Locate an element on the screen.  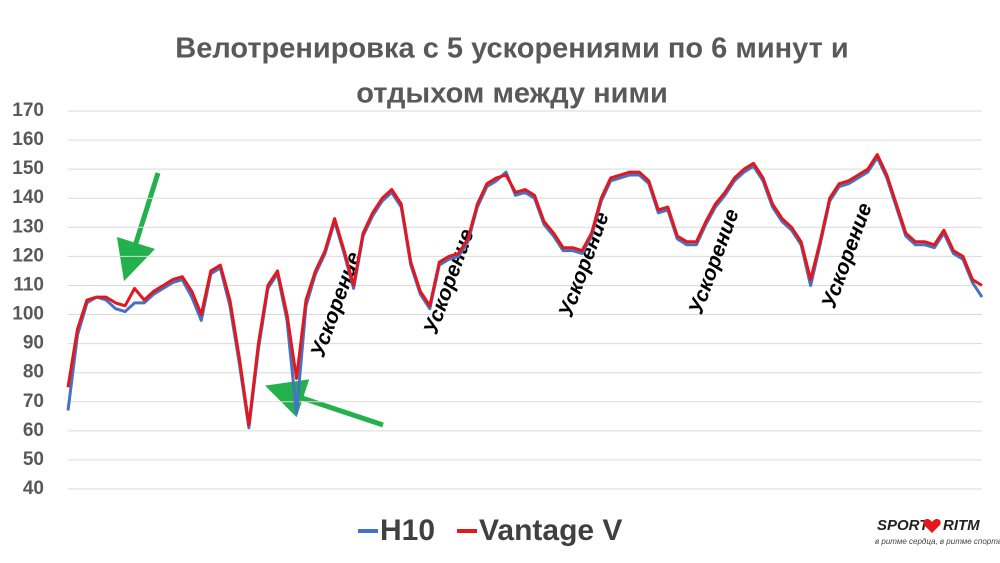
logo-heart is located at coordinates (932, 525).